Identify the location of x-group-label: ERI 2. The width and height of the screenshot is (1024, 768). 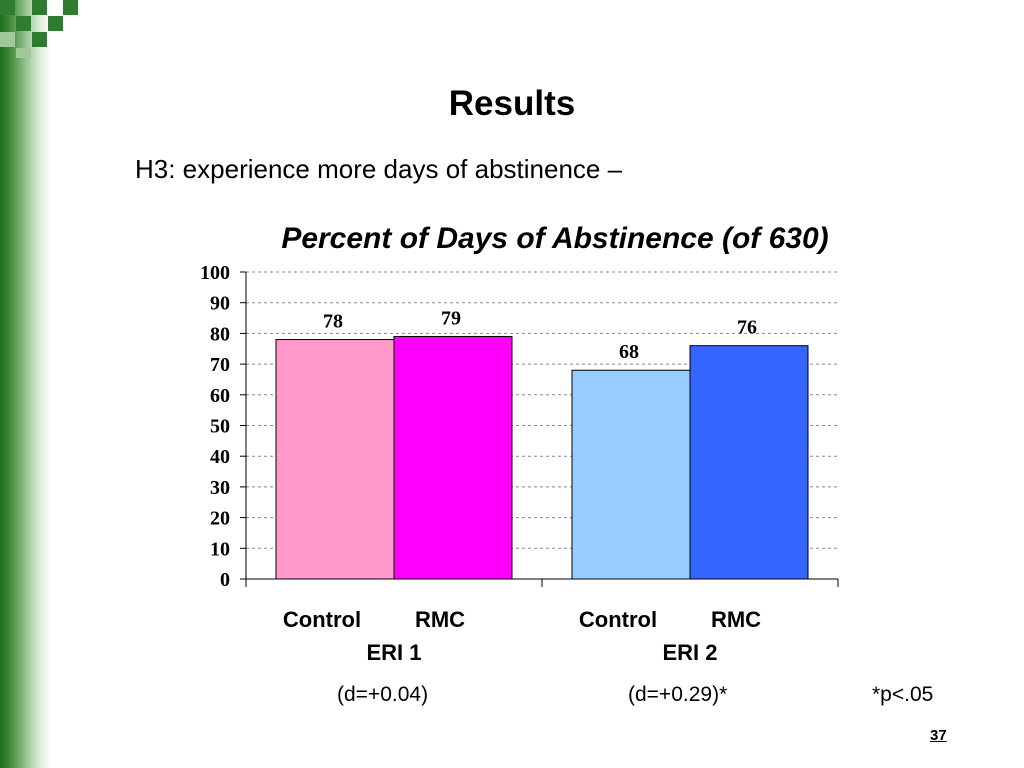
(689, 652).